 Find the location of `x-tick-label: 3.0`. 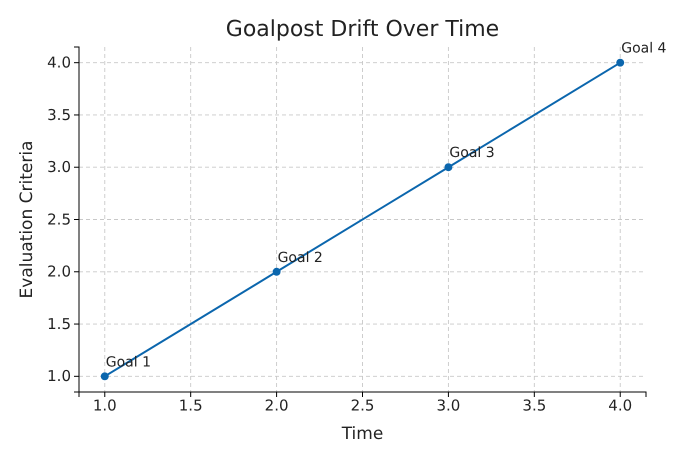

x-tick-label: 3.0 is located at coordinates (448, 405).